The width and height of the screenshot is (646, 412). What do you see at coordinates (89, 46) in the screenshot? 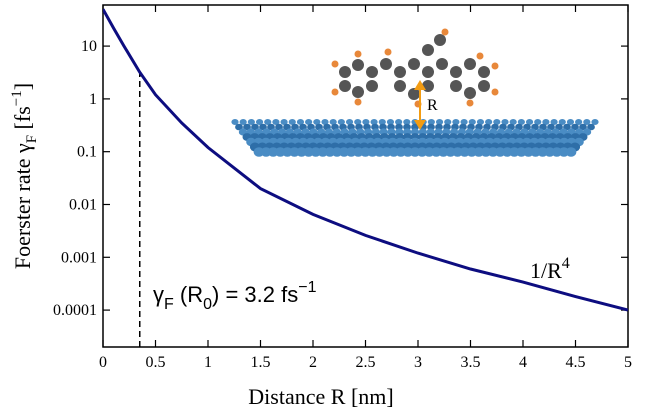
I see `y-tick-label: 10` at bounding box center [89, 46].